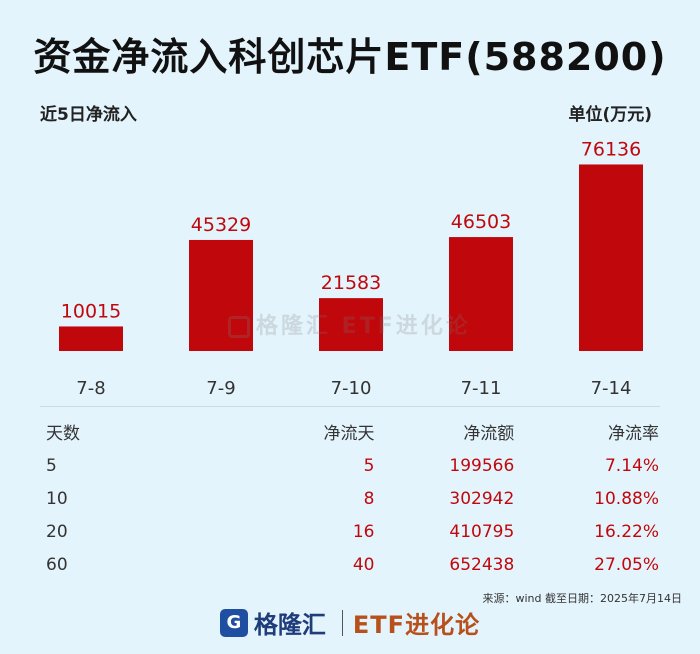 The width and height of the screenshot is (700, 654). I want to click on footer-separator, so click(342, 622).